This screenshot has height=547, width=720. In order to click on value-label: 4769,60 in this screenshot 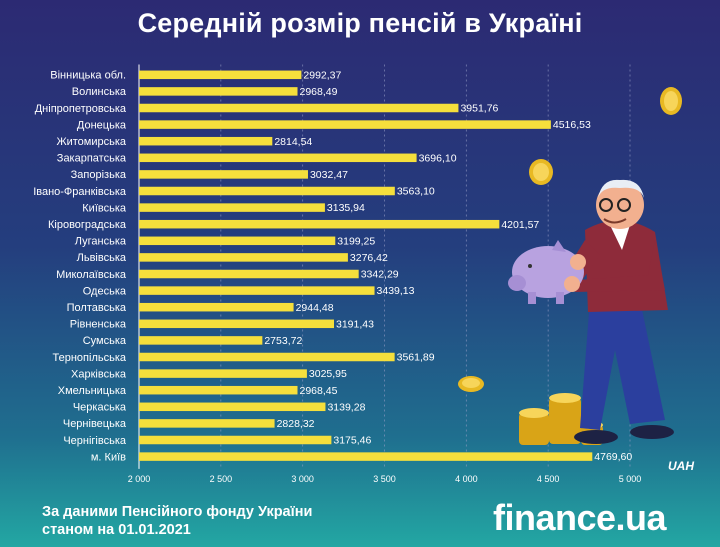, I will do `click(613, 457)`.